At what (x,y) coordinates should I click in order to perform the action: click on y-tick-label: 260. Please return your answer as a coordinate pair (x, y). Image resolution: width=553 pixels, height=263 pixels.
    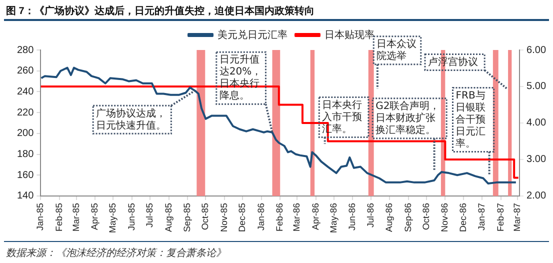
    Looking at the image, I should click on (25, 71).